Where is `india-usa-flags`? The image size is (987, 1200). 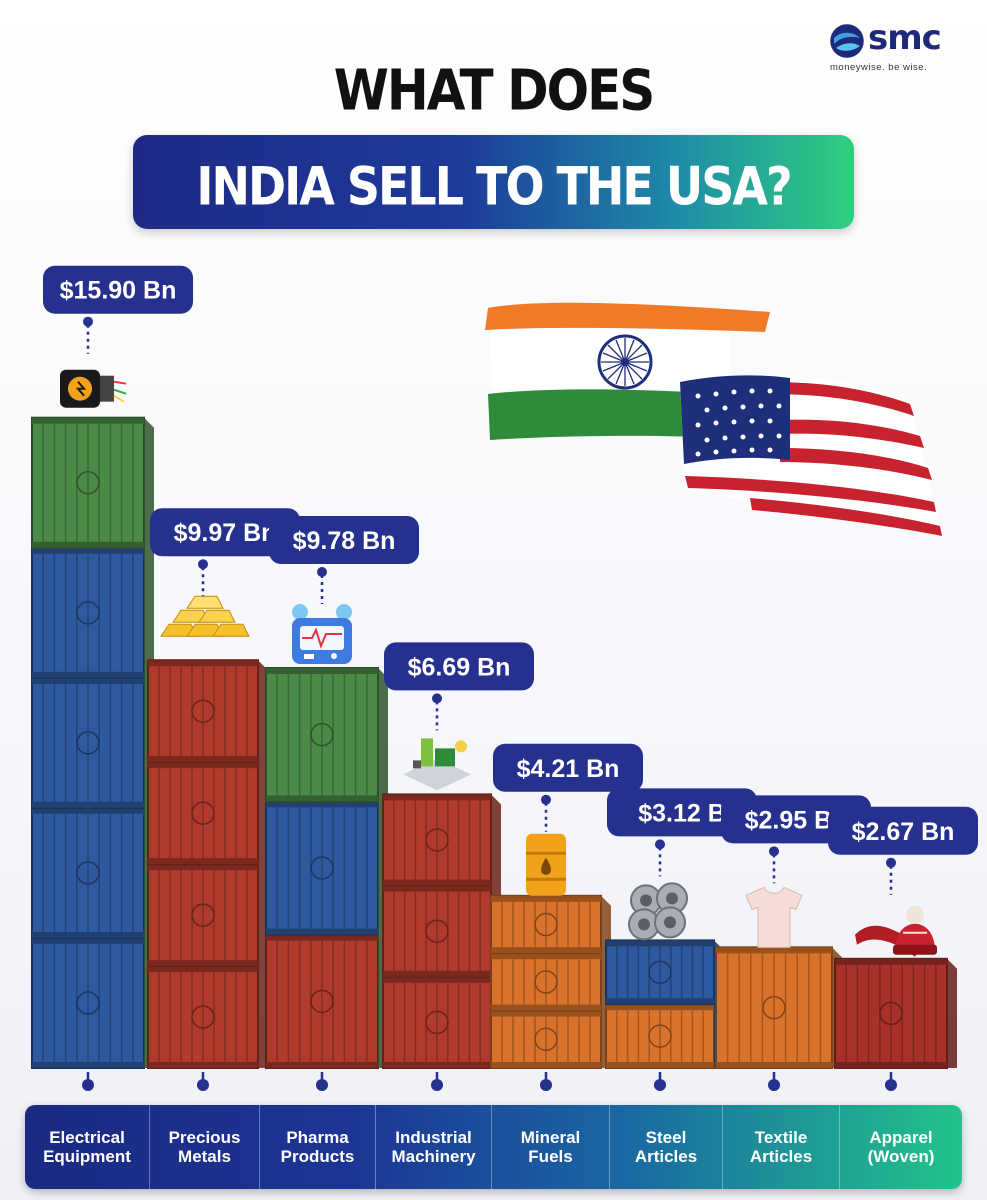
india-usa-flags is located at coordinates (713, 419).